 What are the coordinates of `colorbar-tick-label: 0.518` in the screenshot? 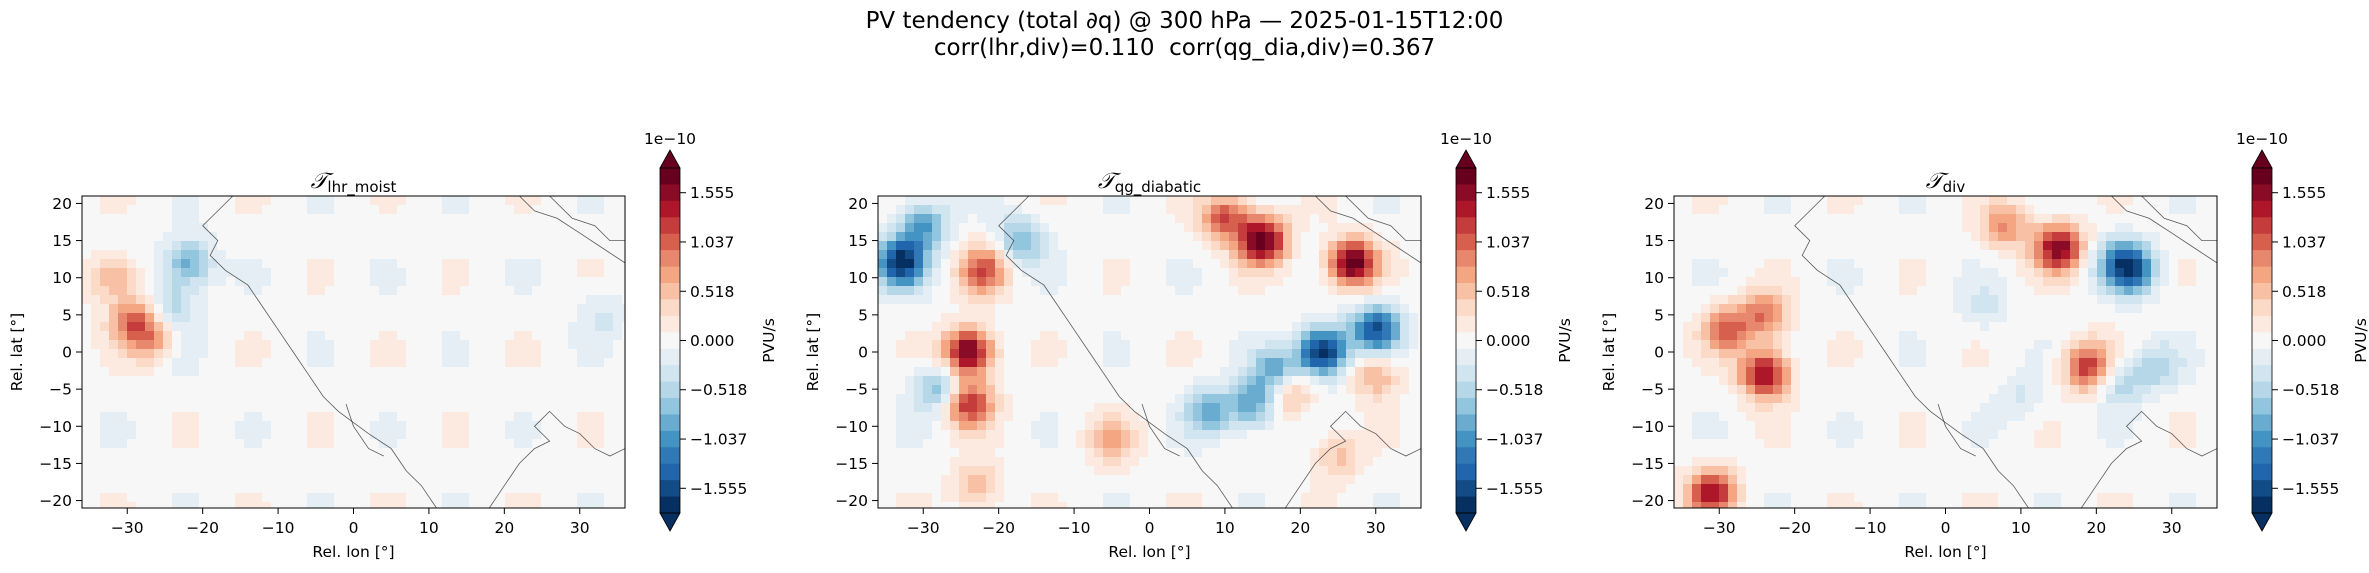 It's located at (712, 292).